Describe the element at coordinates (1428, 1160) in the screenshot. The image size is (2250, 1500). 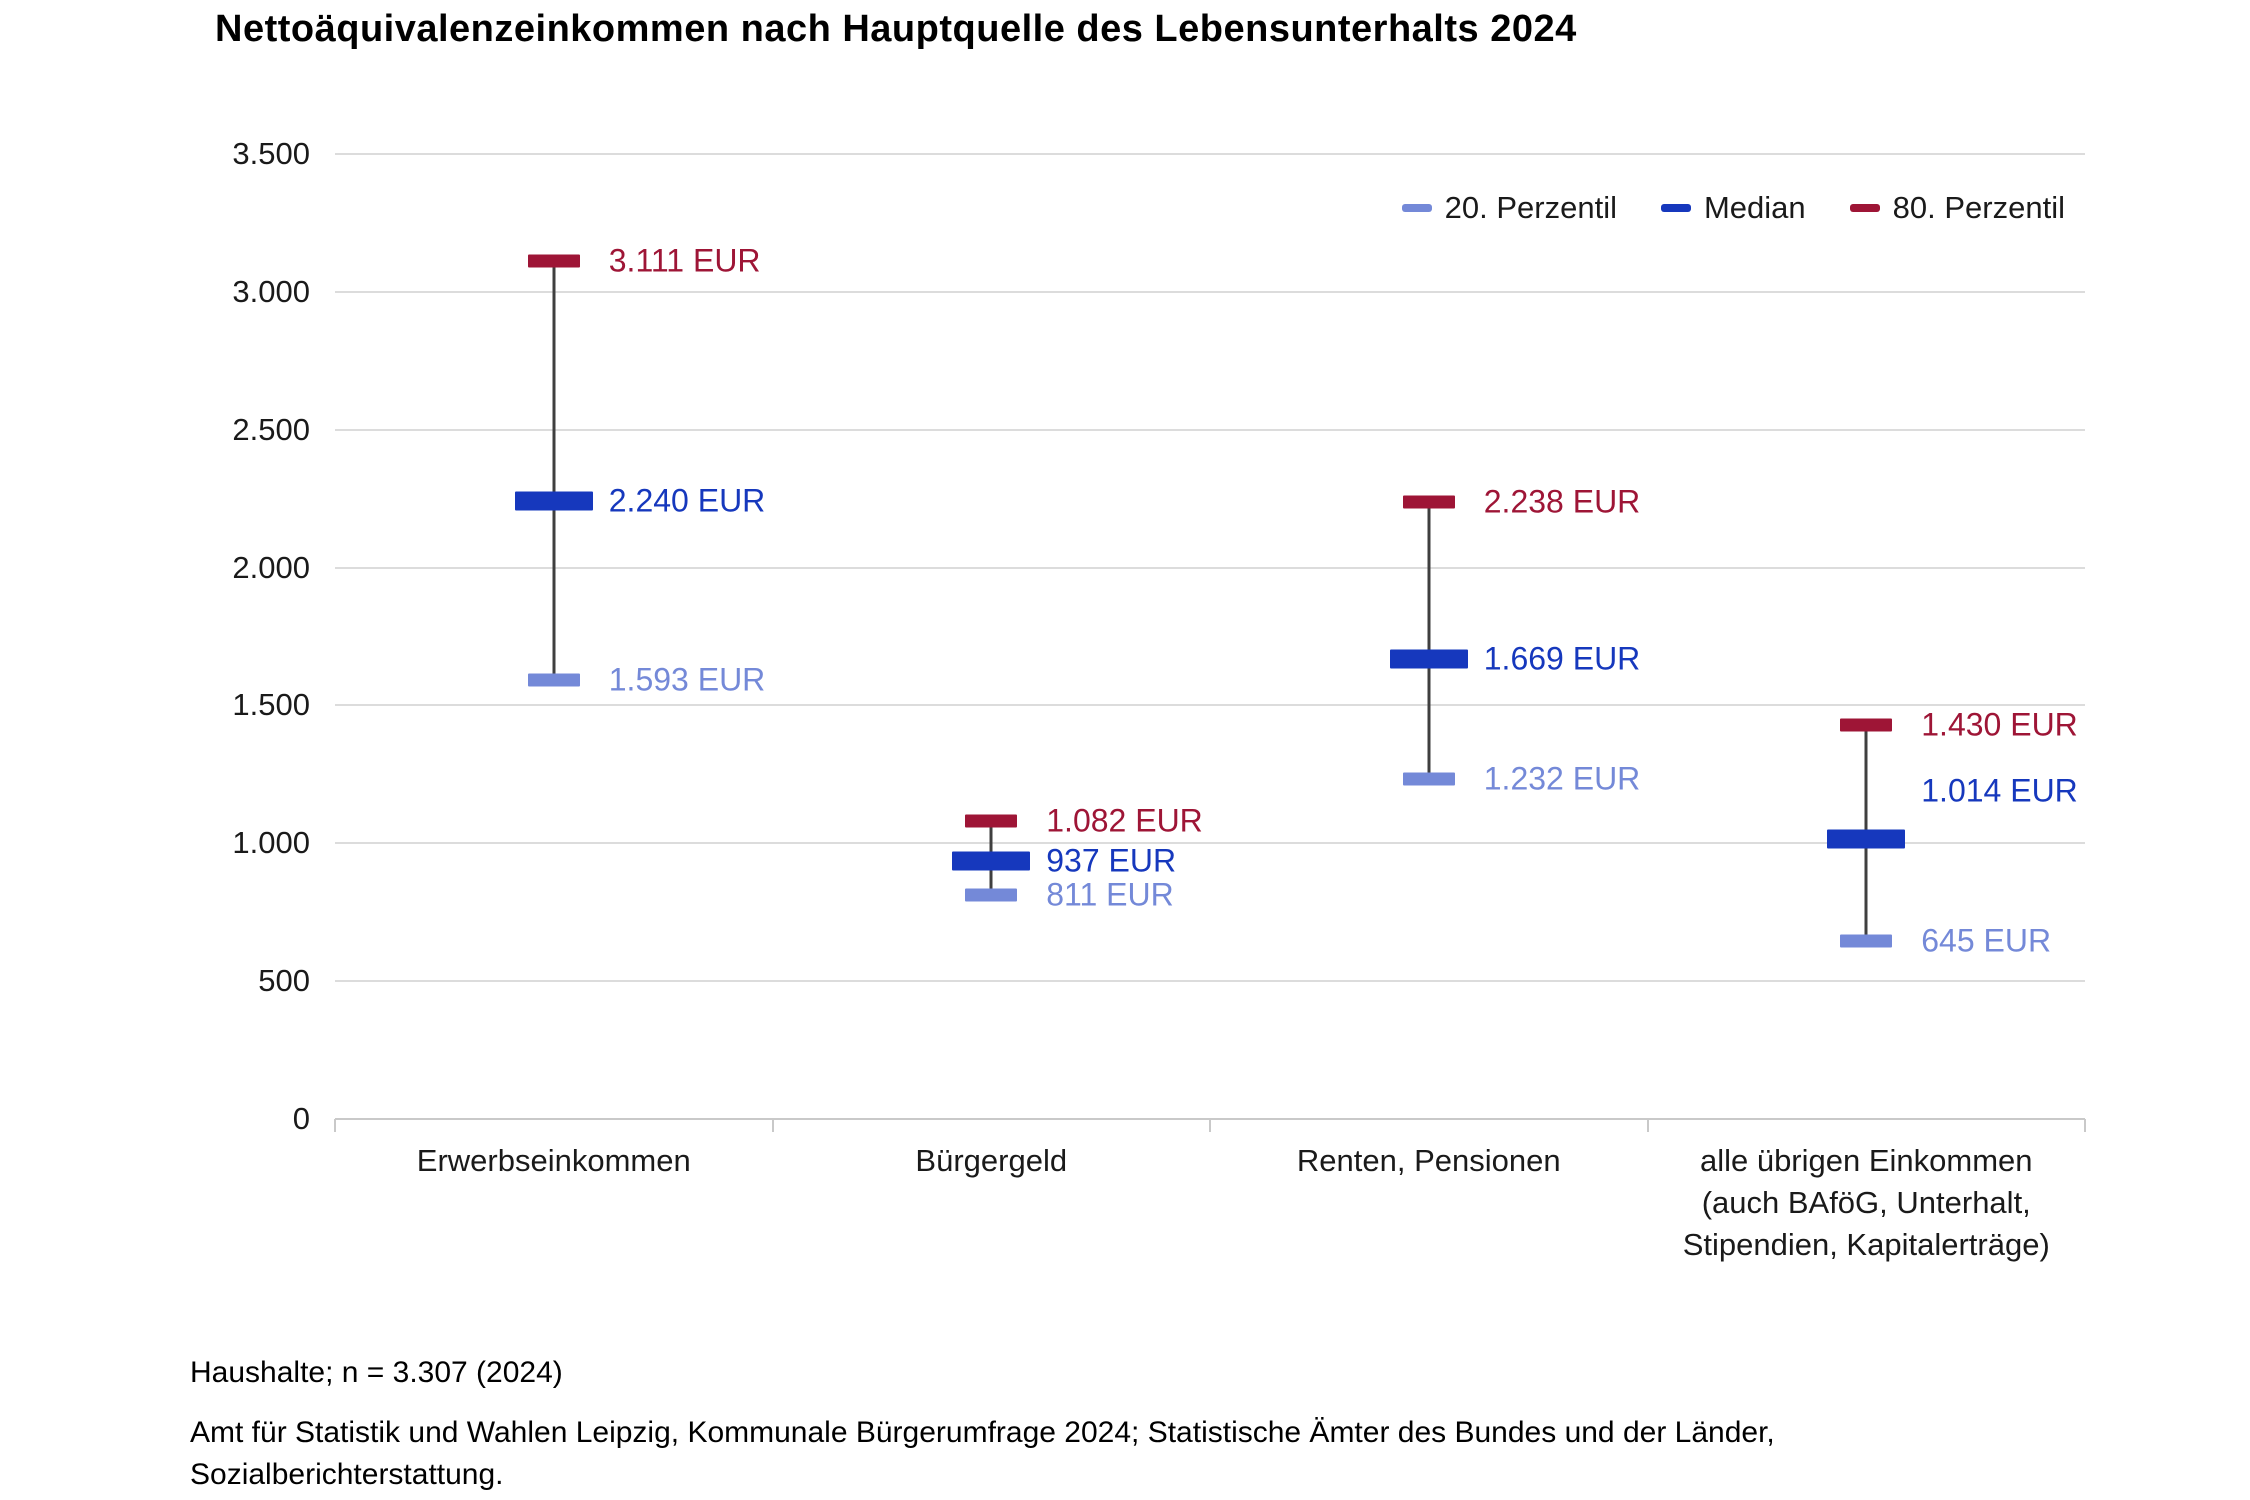
I see `category-label: Renten, Pensionen` at that location.